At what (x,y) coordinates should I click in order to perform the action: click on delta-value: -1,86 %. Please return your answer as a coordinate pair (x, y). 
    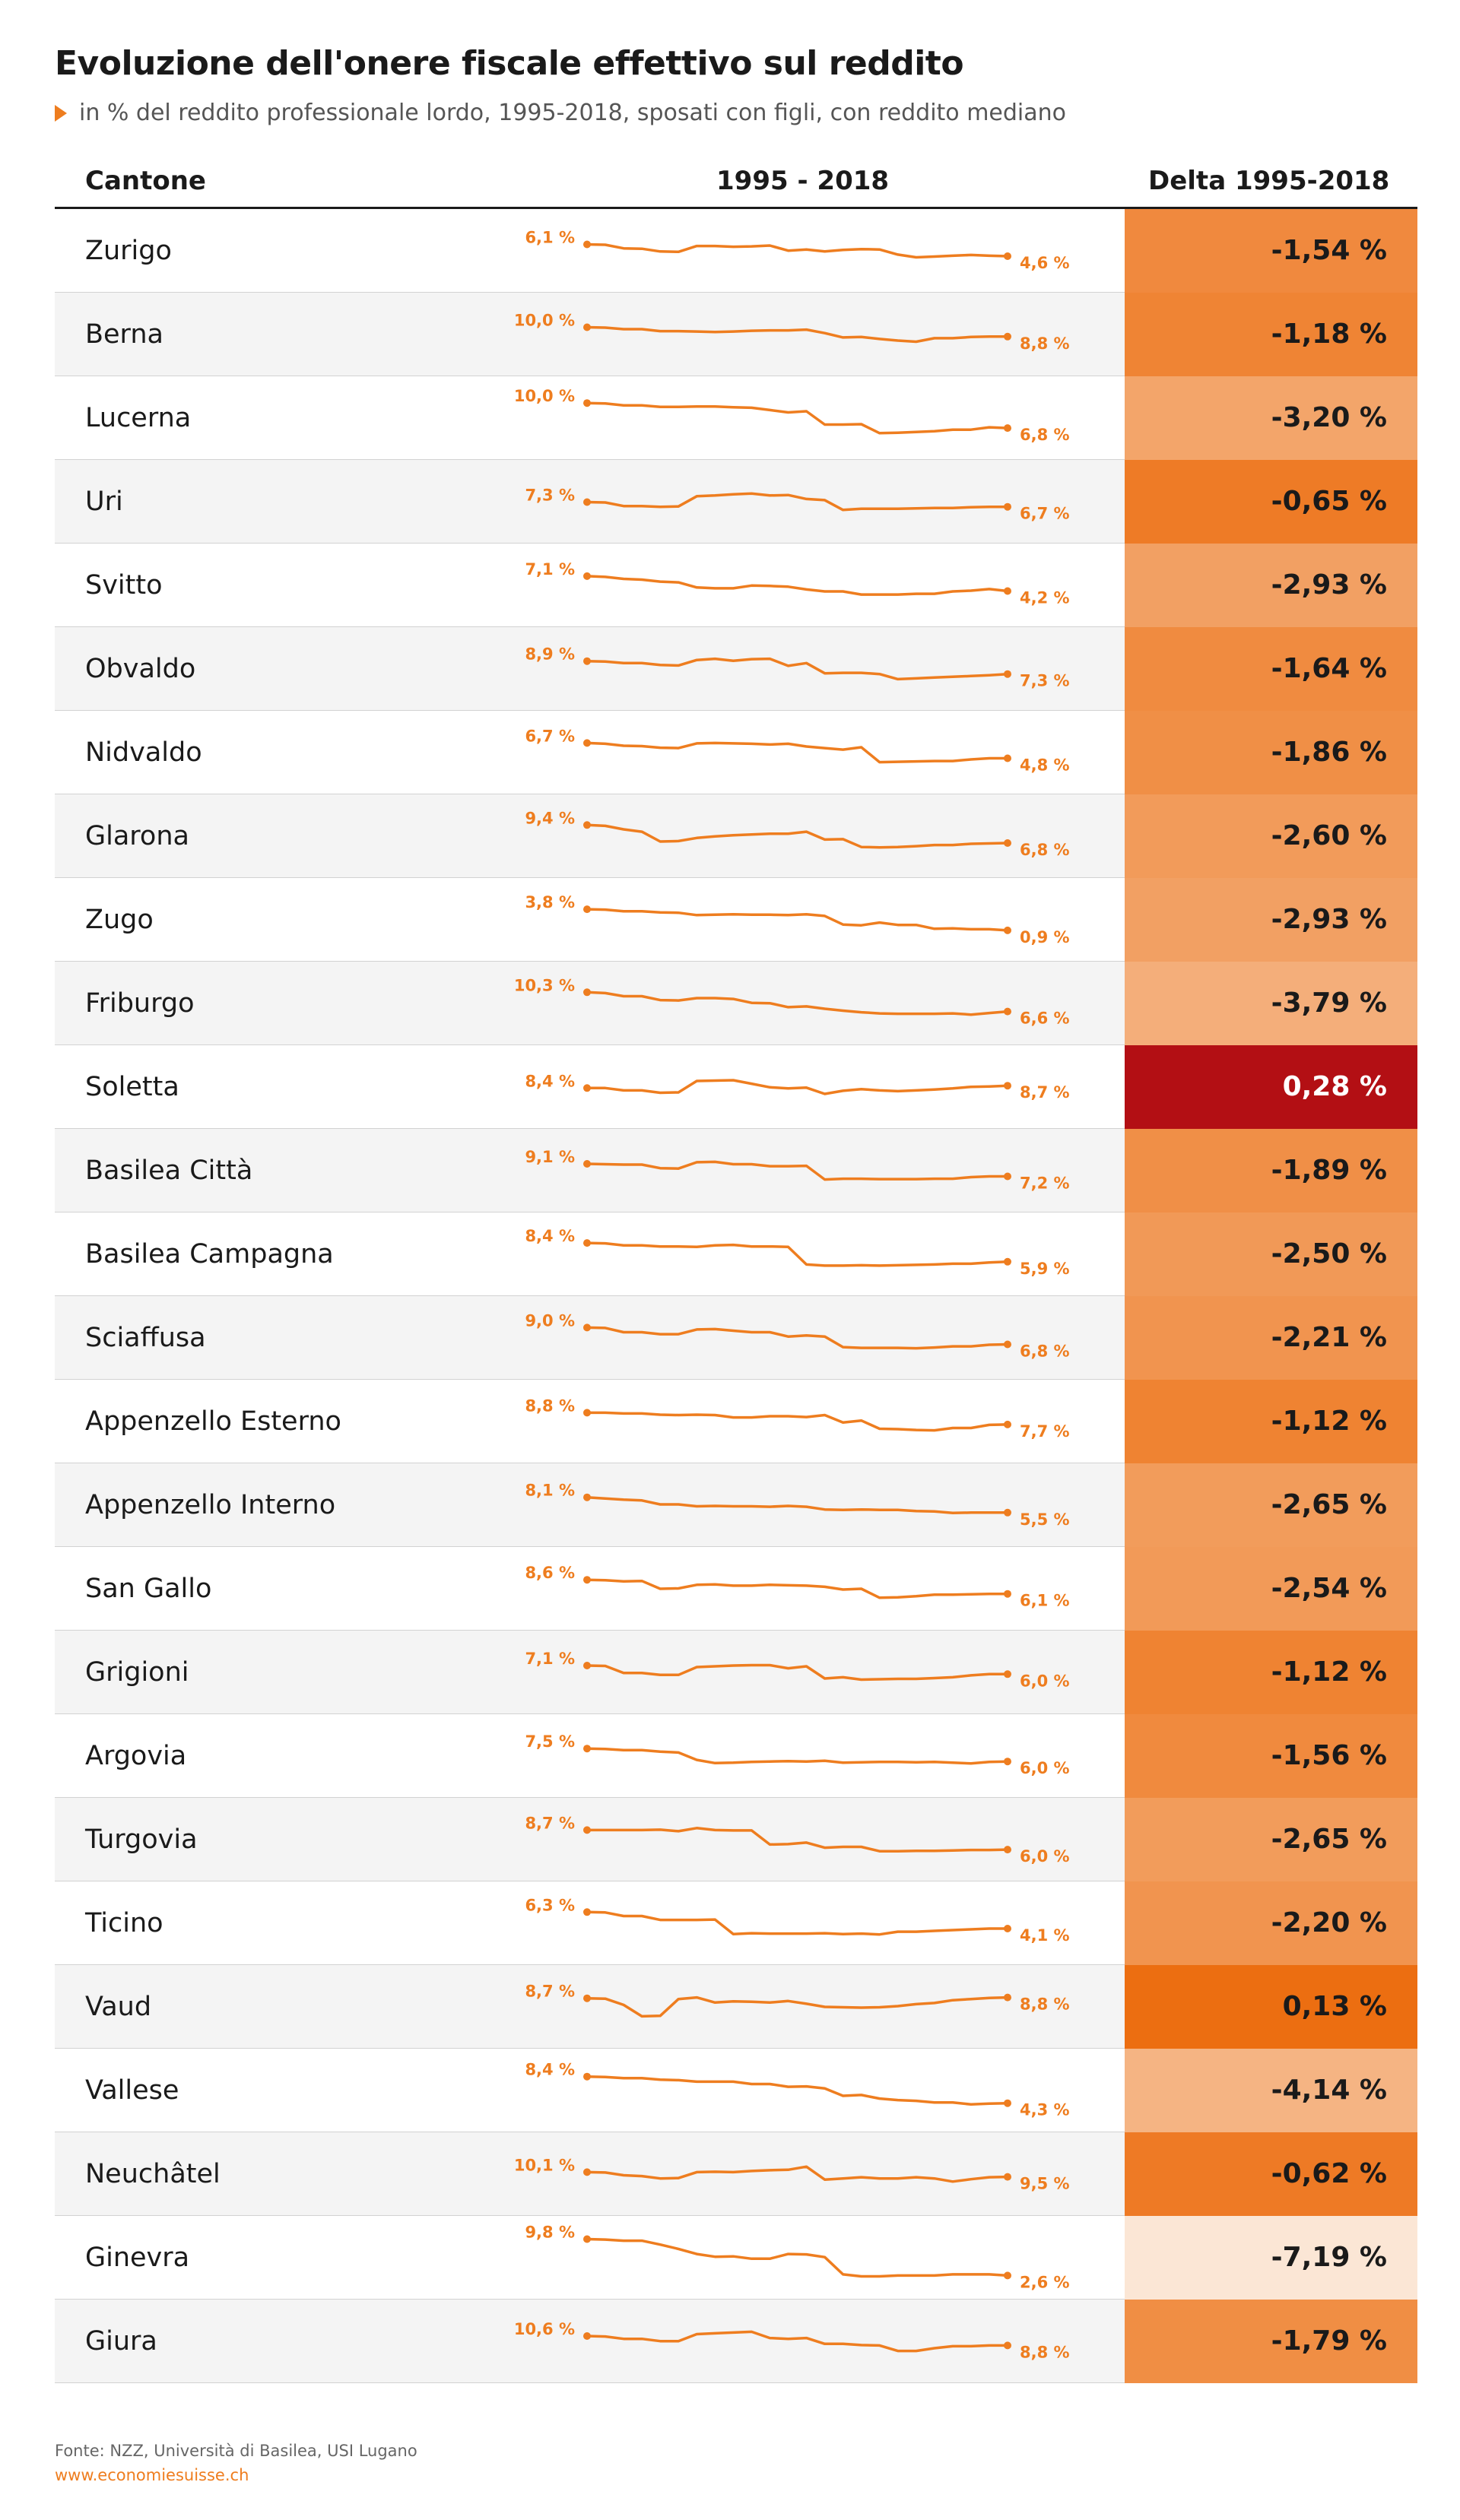
    Looking at the image, I should click on (1329, 752).